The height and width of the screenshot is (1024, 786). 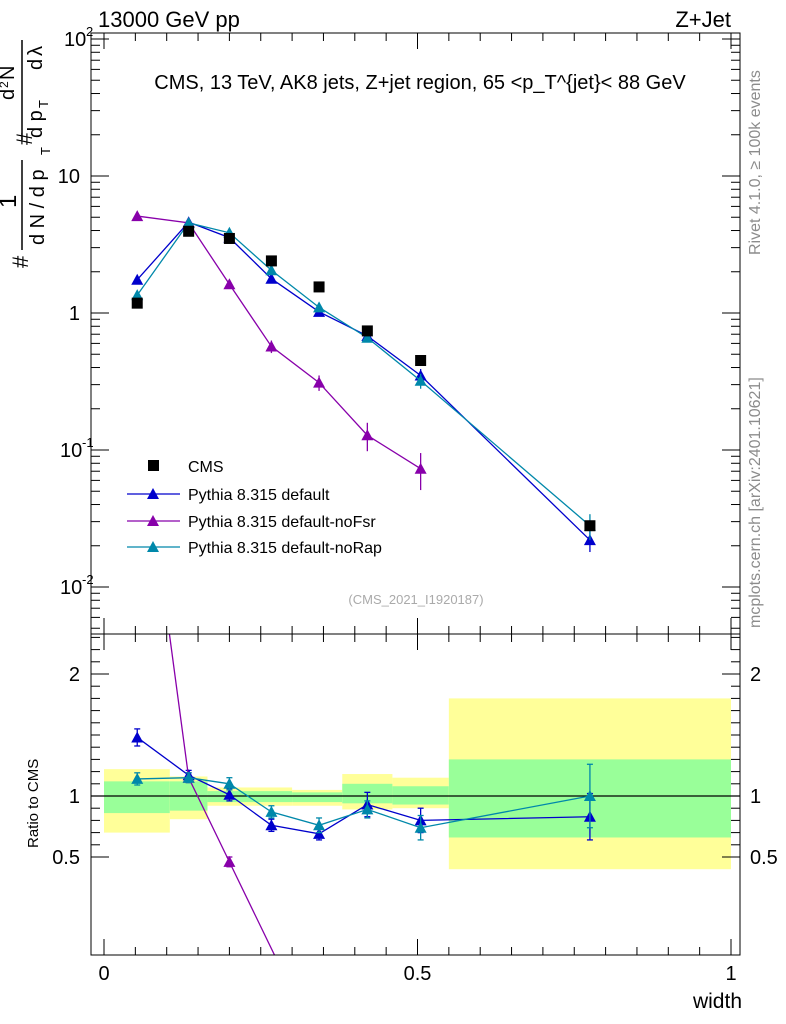 I want to click on svg-text: -2, so click(x=88, y=579).